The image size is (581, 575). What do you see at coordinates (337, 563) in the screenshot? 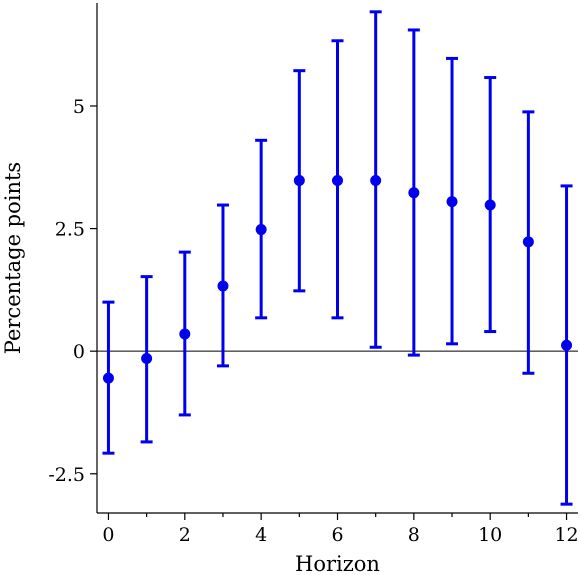
I see `x-axis-title: Horizon` at bounding box center [337, 563].